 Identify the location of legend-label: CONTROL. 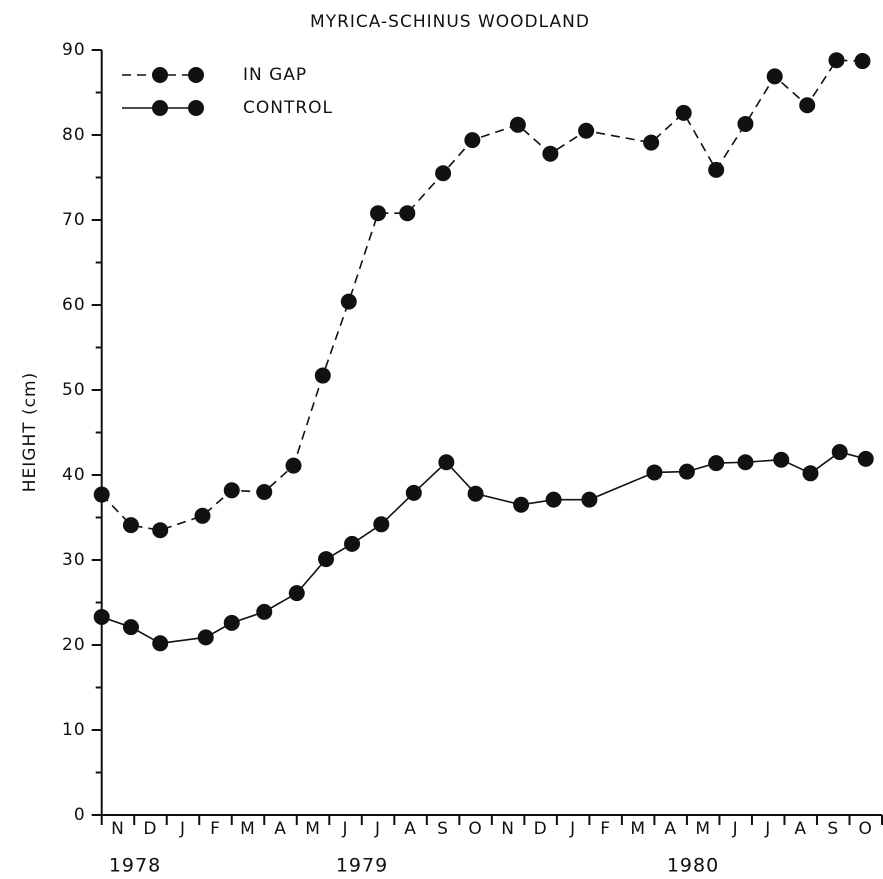
(288, 108).